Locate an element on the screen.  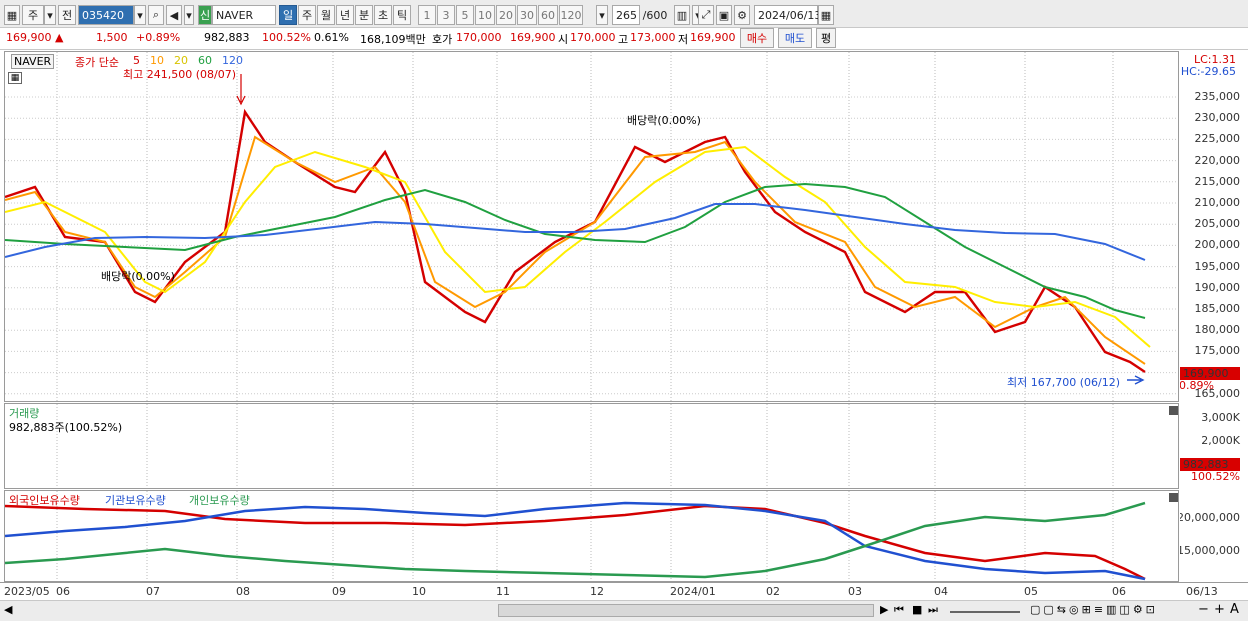
mode-select: 주 is located at coordinates (33, 15).